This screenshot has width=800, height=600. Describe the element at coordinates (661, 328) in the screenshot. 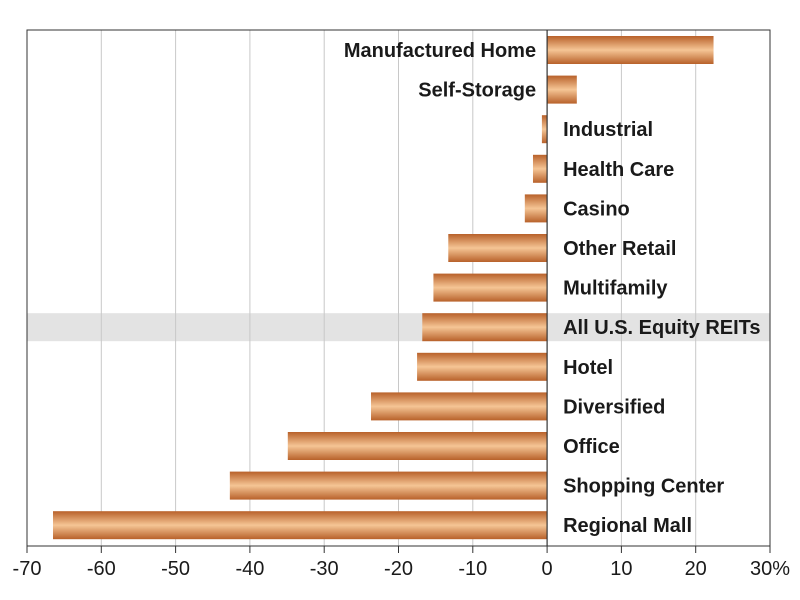

I see `category-label: All U.S. Equity REITs` at that location.